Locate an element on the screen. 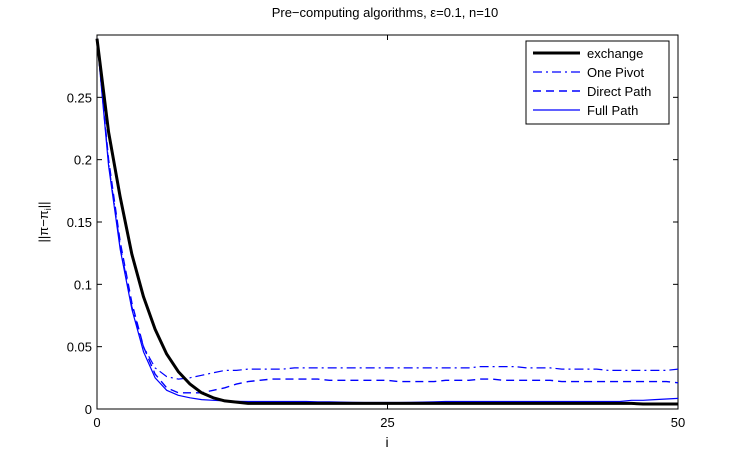 The width and height of the screenshot is (747, 460). legend: exchange One Pivot Direct Path Full Path is located at coordinates (597, 82).